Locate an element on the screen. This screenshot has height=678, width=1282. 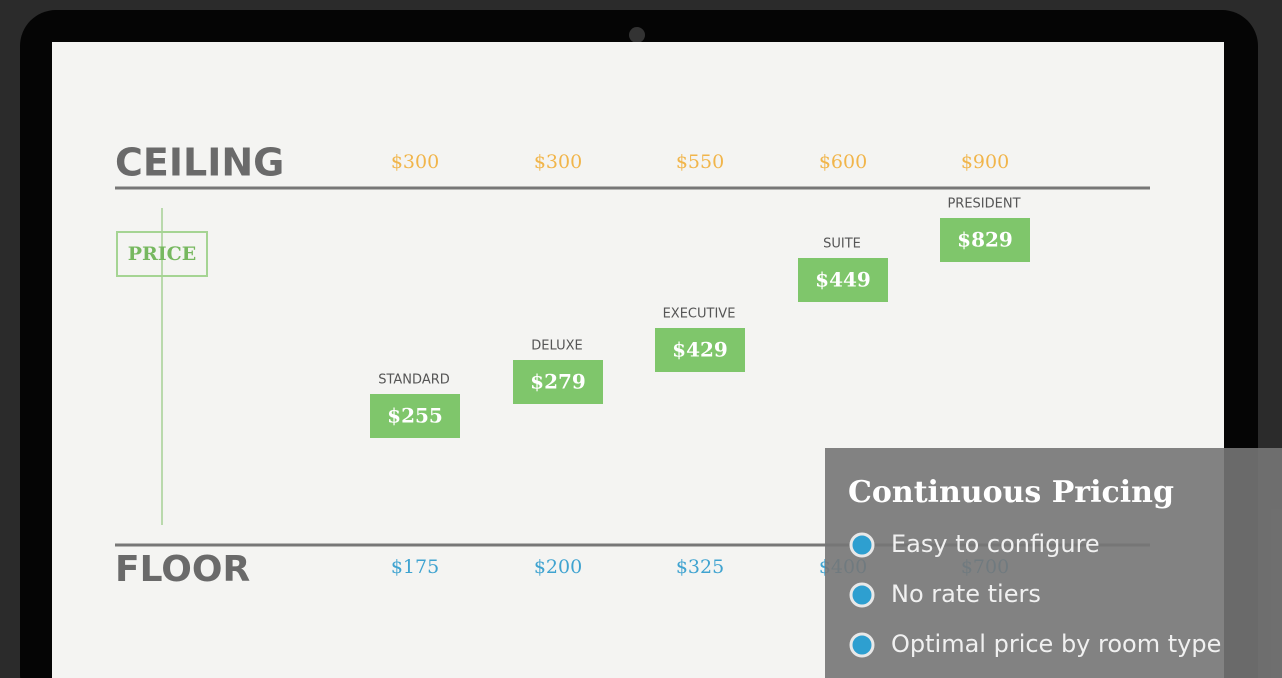
bullet-text: No rate tiers is located at coordinates (966, 594).